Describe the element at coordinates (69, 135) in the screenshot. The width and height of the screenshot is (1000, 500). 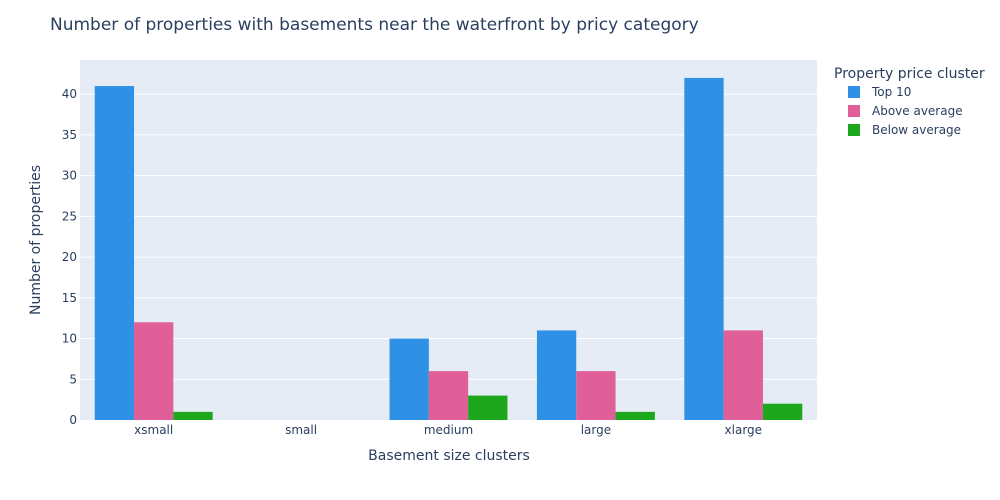
I see `y-tick-label: 35` at that location.